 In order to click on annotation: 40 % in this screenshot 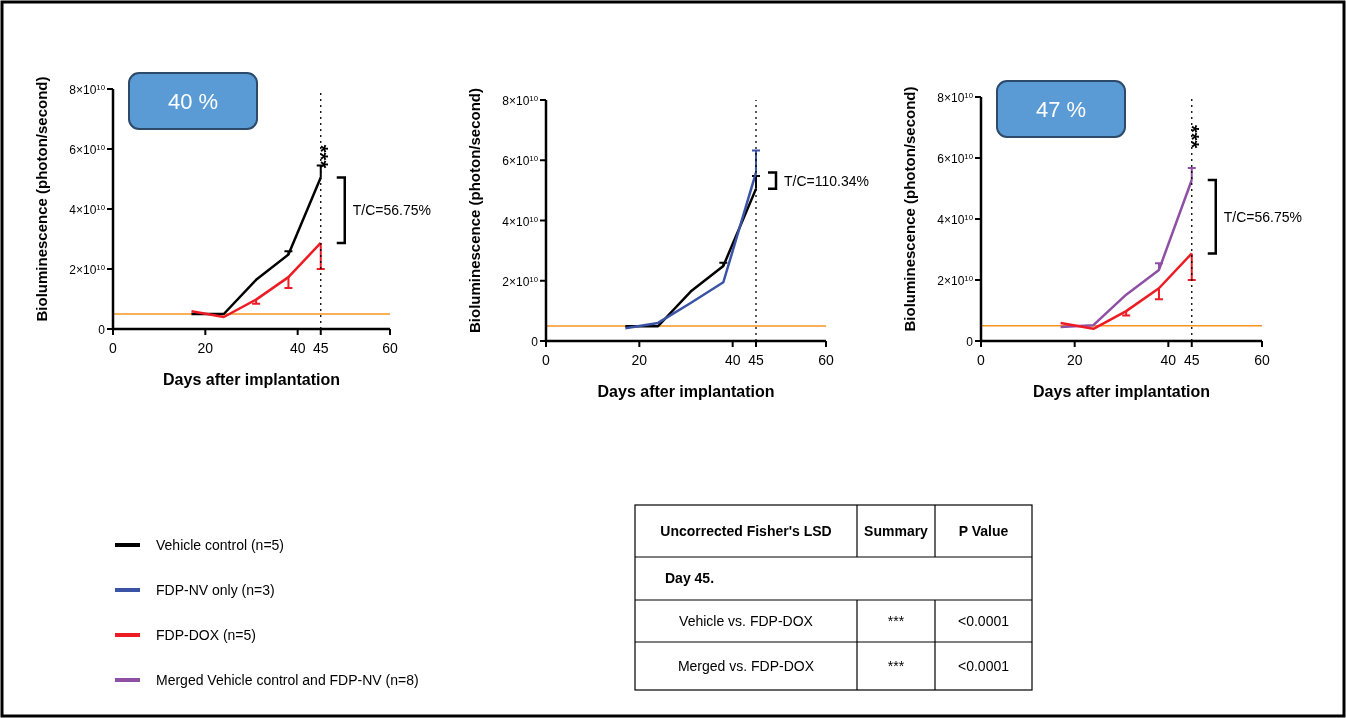, I will do `click(193, 101)`.